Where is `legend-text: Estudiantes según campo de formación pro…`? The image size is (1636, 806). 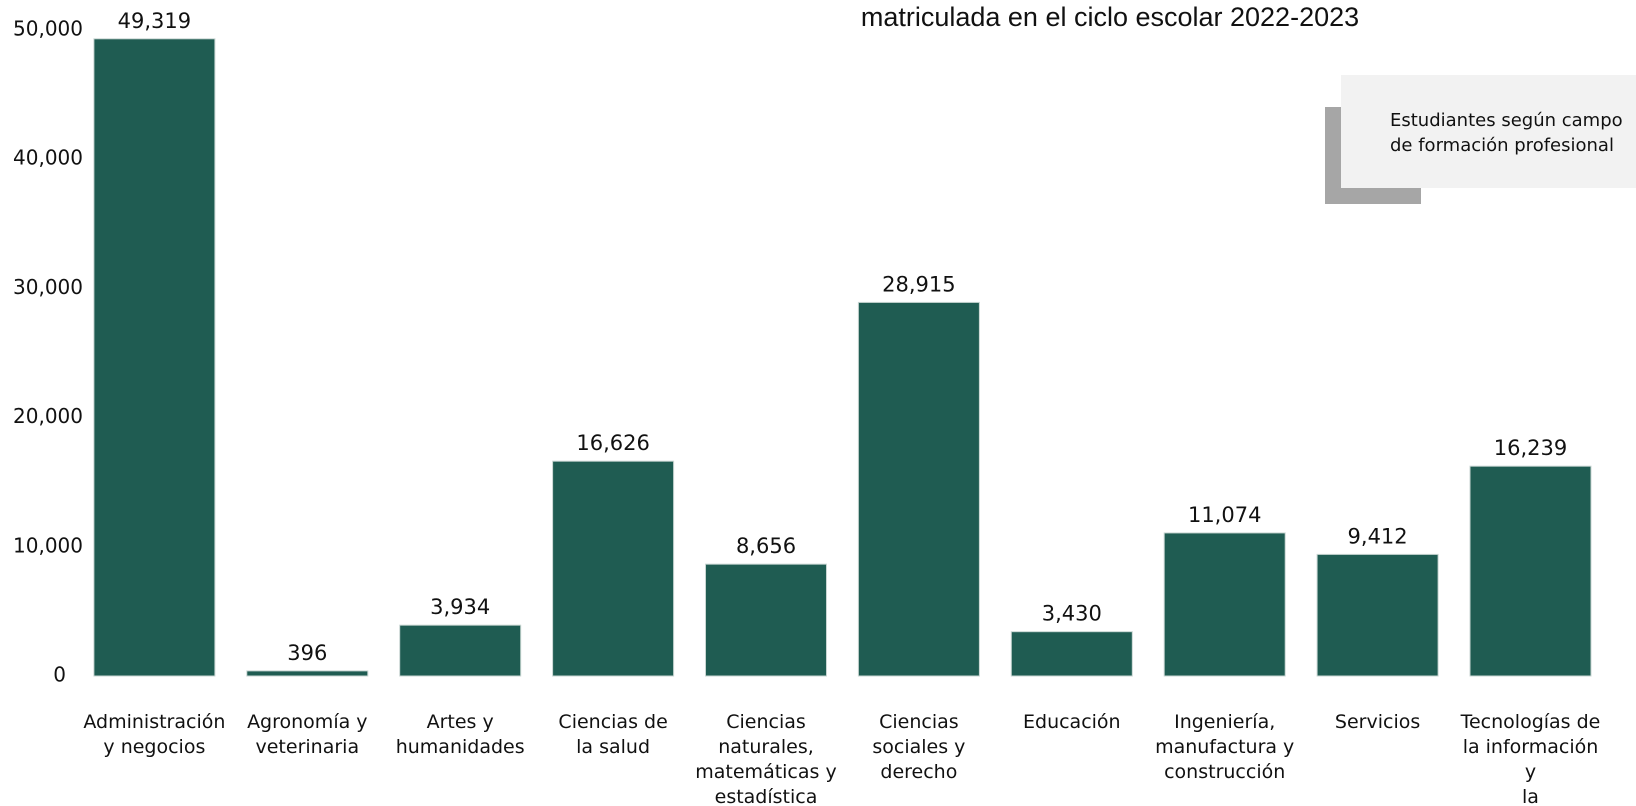 legend-text: Estudiantes según campo de formación pro… is located at coordinates (1506, 133).